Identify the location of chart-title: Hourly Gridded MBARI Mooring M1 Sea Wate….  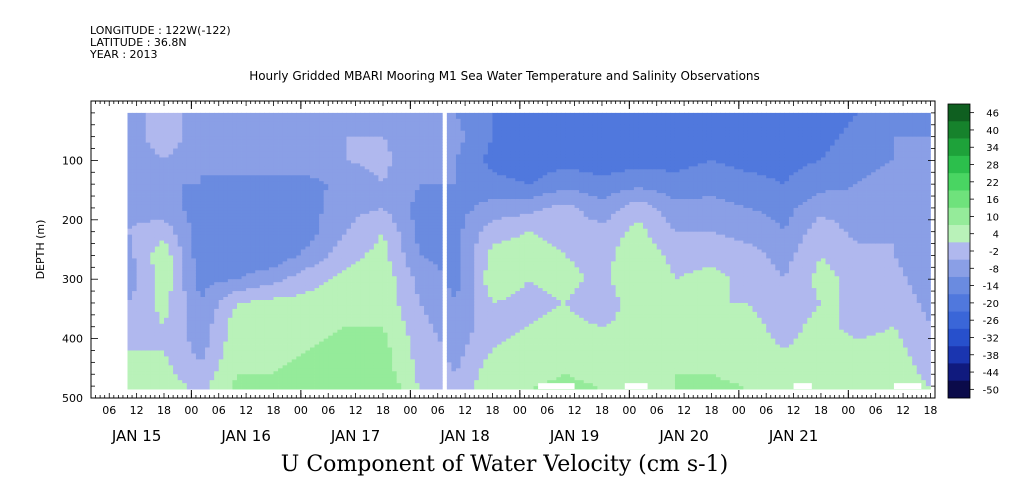
(504, 76).